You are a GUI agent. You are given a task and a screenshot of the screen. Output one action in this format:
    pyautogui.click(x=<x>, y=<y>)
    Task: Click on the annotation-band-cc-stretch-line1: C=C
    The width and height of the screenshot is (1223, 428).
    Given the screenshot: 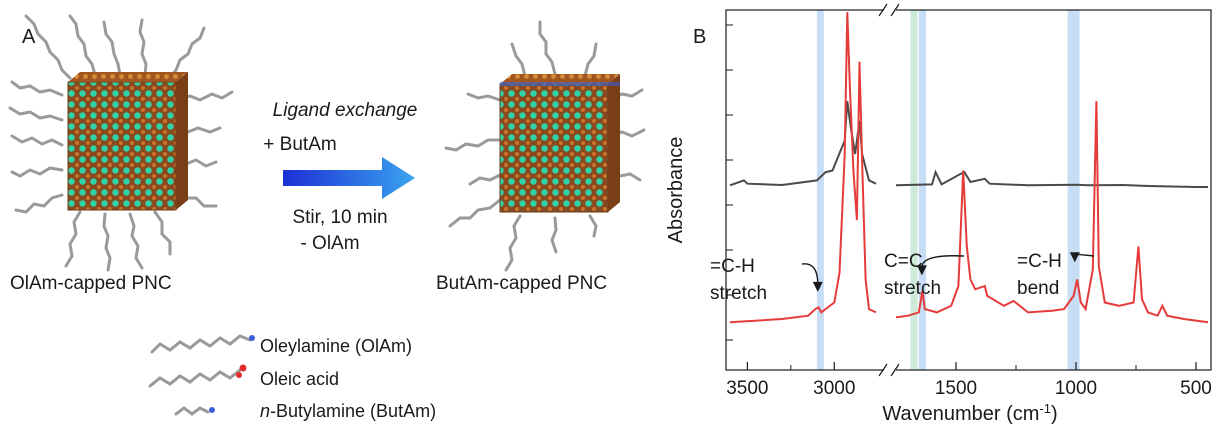 What is the action you would take?
    pyautogui.click(x=903, y=261)
    